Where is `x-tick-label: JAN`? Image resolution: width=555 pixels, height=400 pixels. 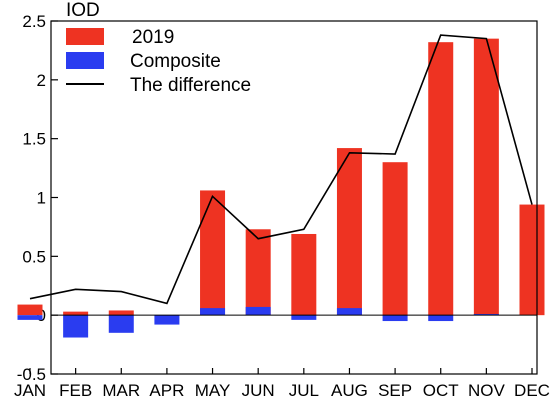
x-tick-label: JAN is located at coordinates (30, 390).